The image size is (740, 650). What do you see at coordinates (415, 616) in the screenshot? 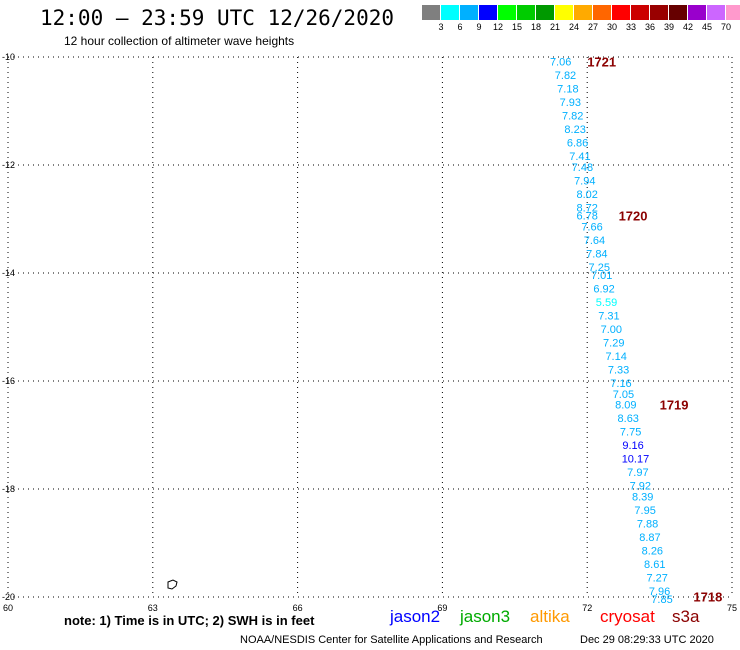
I see `satellite-legend-item: jason2` at bounding box center [415, 616].